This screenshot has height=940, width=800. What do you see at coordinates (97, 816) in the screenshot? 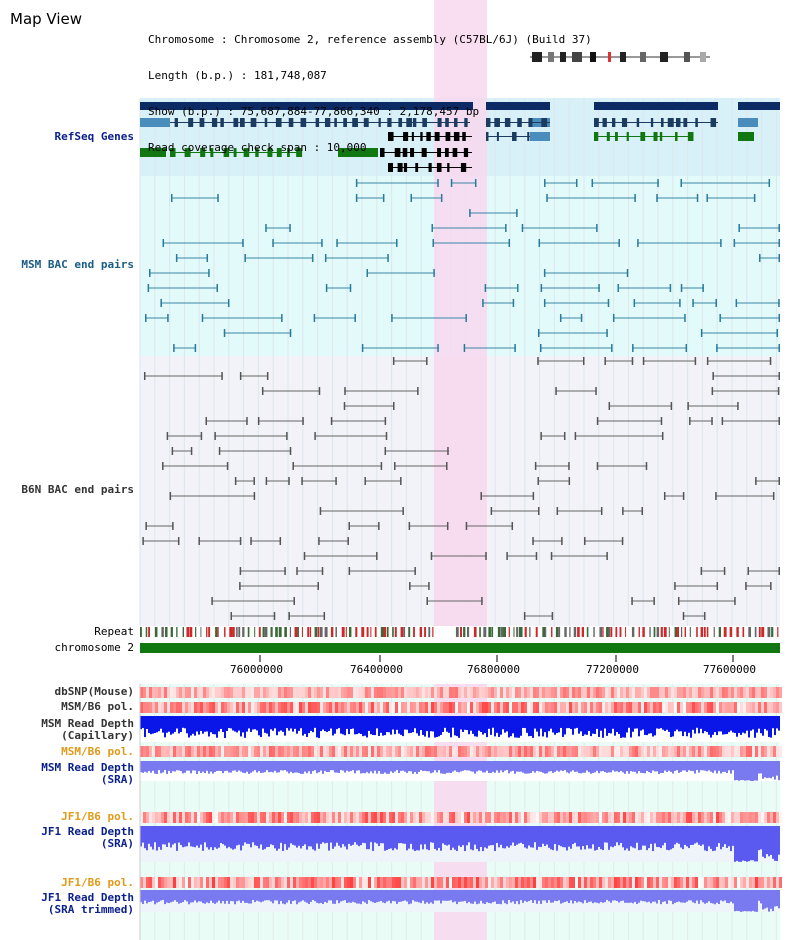
I see `jf1-b6-pol-label: JF1/B6 pol.` at bounding box center [97, 816].